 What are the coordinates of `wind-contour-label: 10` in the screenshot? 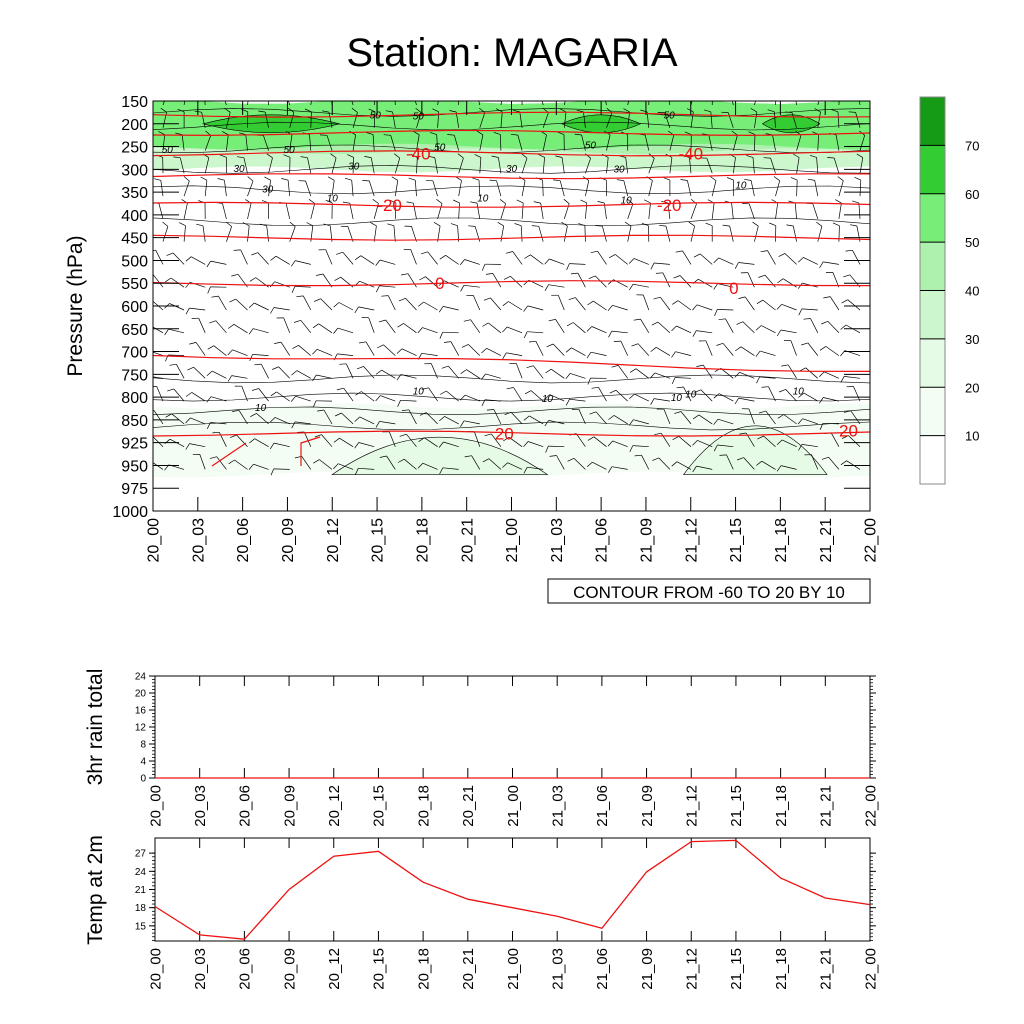 It's located at (677, 398).